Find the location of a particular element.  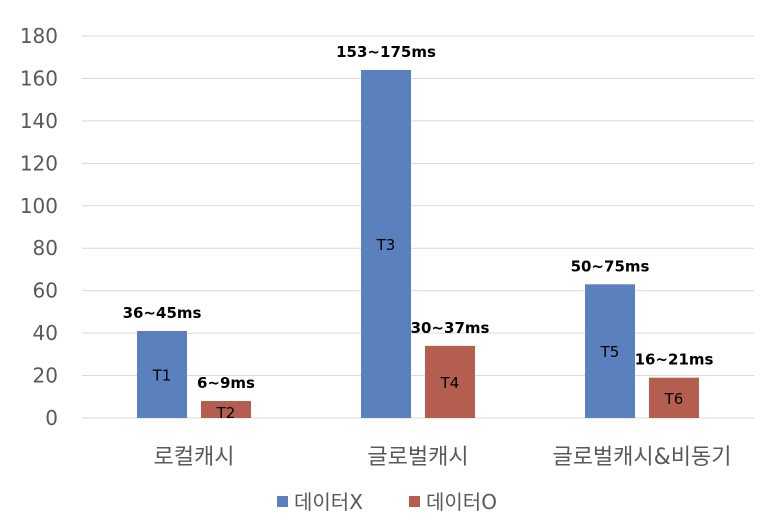

bar-label: T6 is located at coordinates (674, 399).